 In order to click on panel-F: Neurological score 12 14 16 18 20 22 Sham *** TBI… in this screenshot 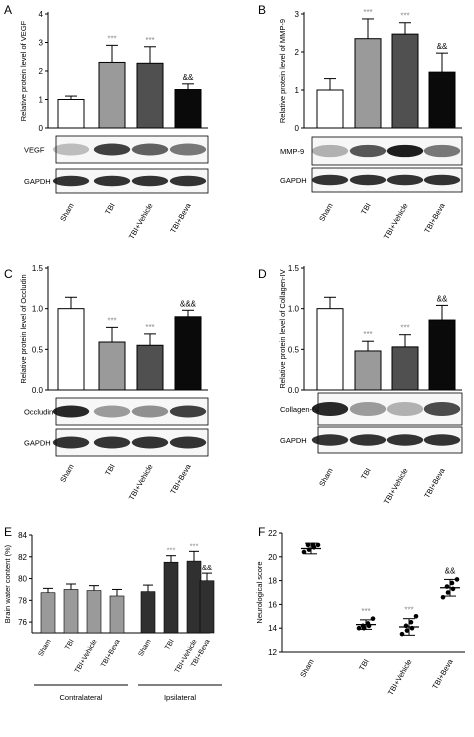, I will do `click(360, 613)`.